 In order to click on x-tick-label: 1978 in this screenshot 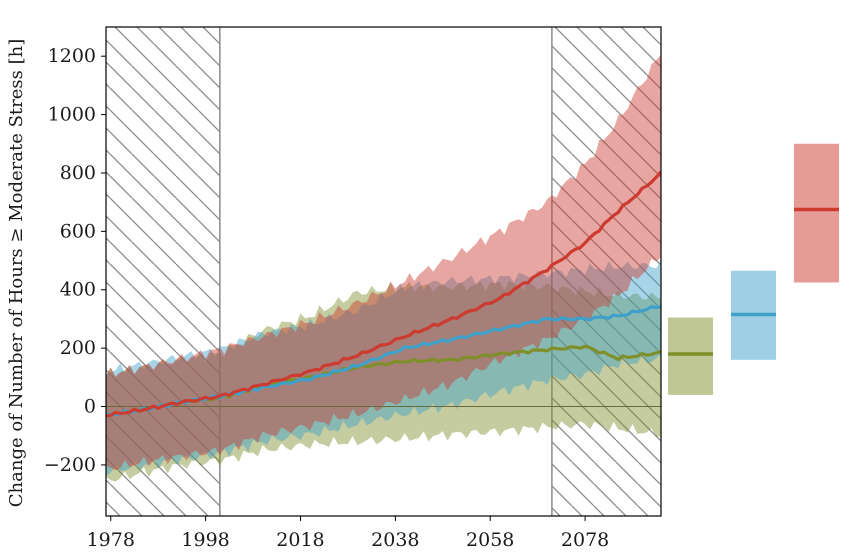, I will do `click(111, 540)`.